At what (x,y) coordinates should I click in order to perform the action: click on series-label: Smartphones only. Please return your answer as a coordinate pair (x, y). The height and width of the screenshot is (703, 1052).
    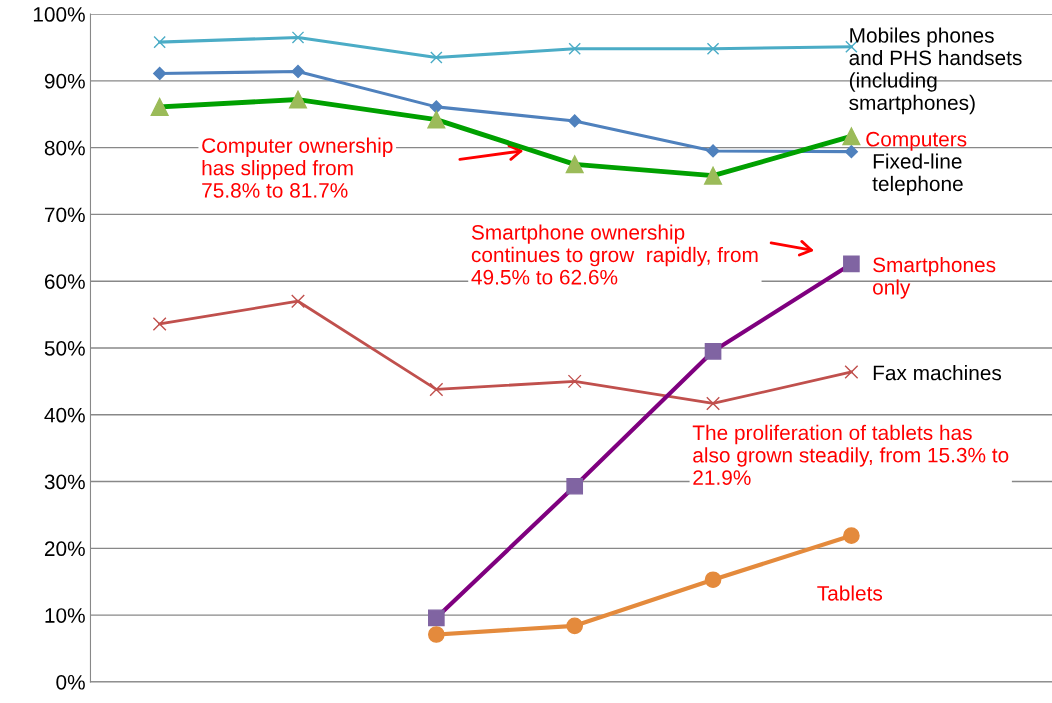
    Looking at the image, I should click on (934, 277).